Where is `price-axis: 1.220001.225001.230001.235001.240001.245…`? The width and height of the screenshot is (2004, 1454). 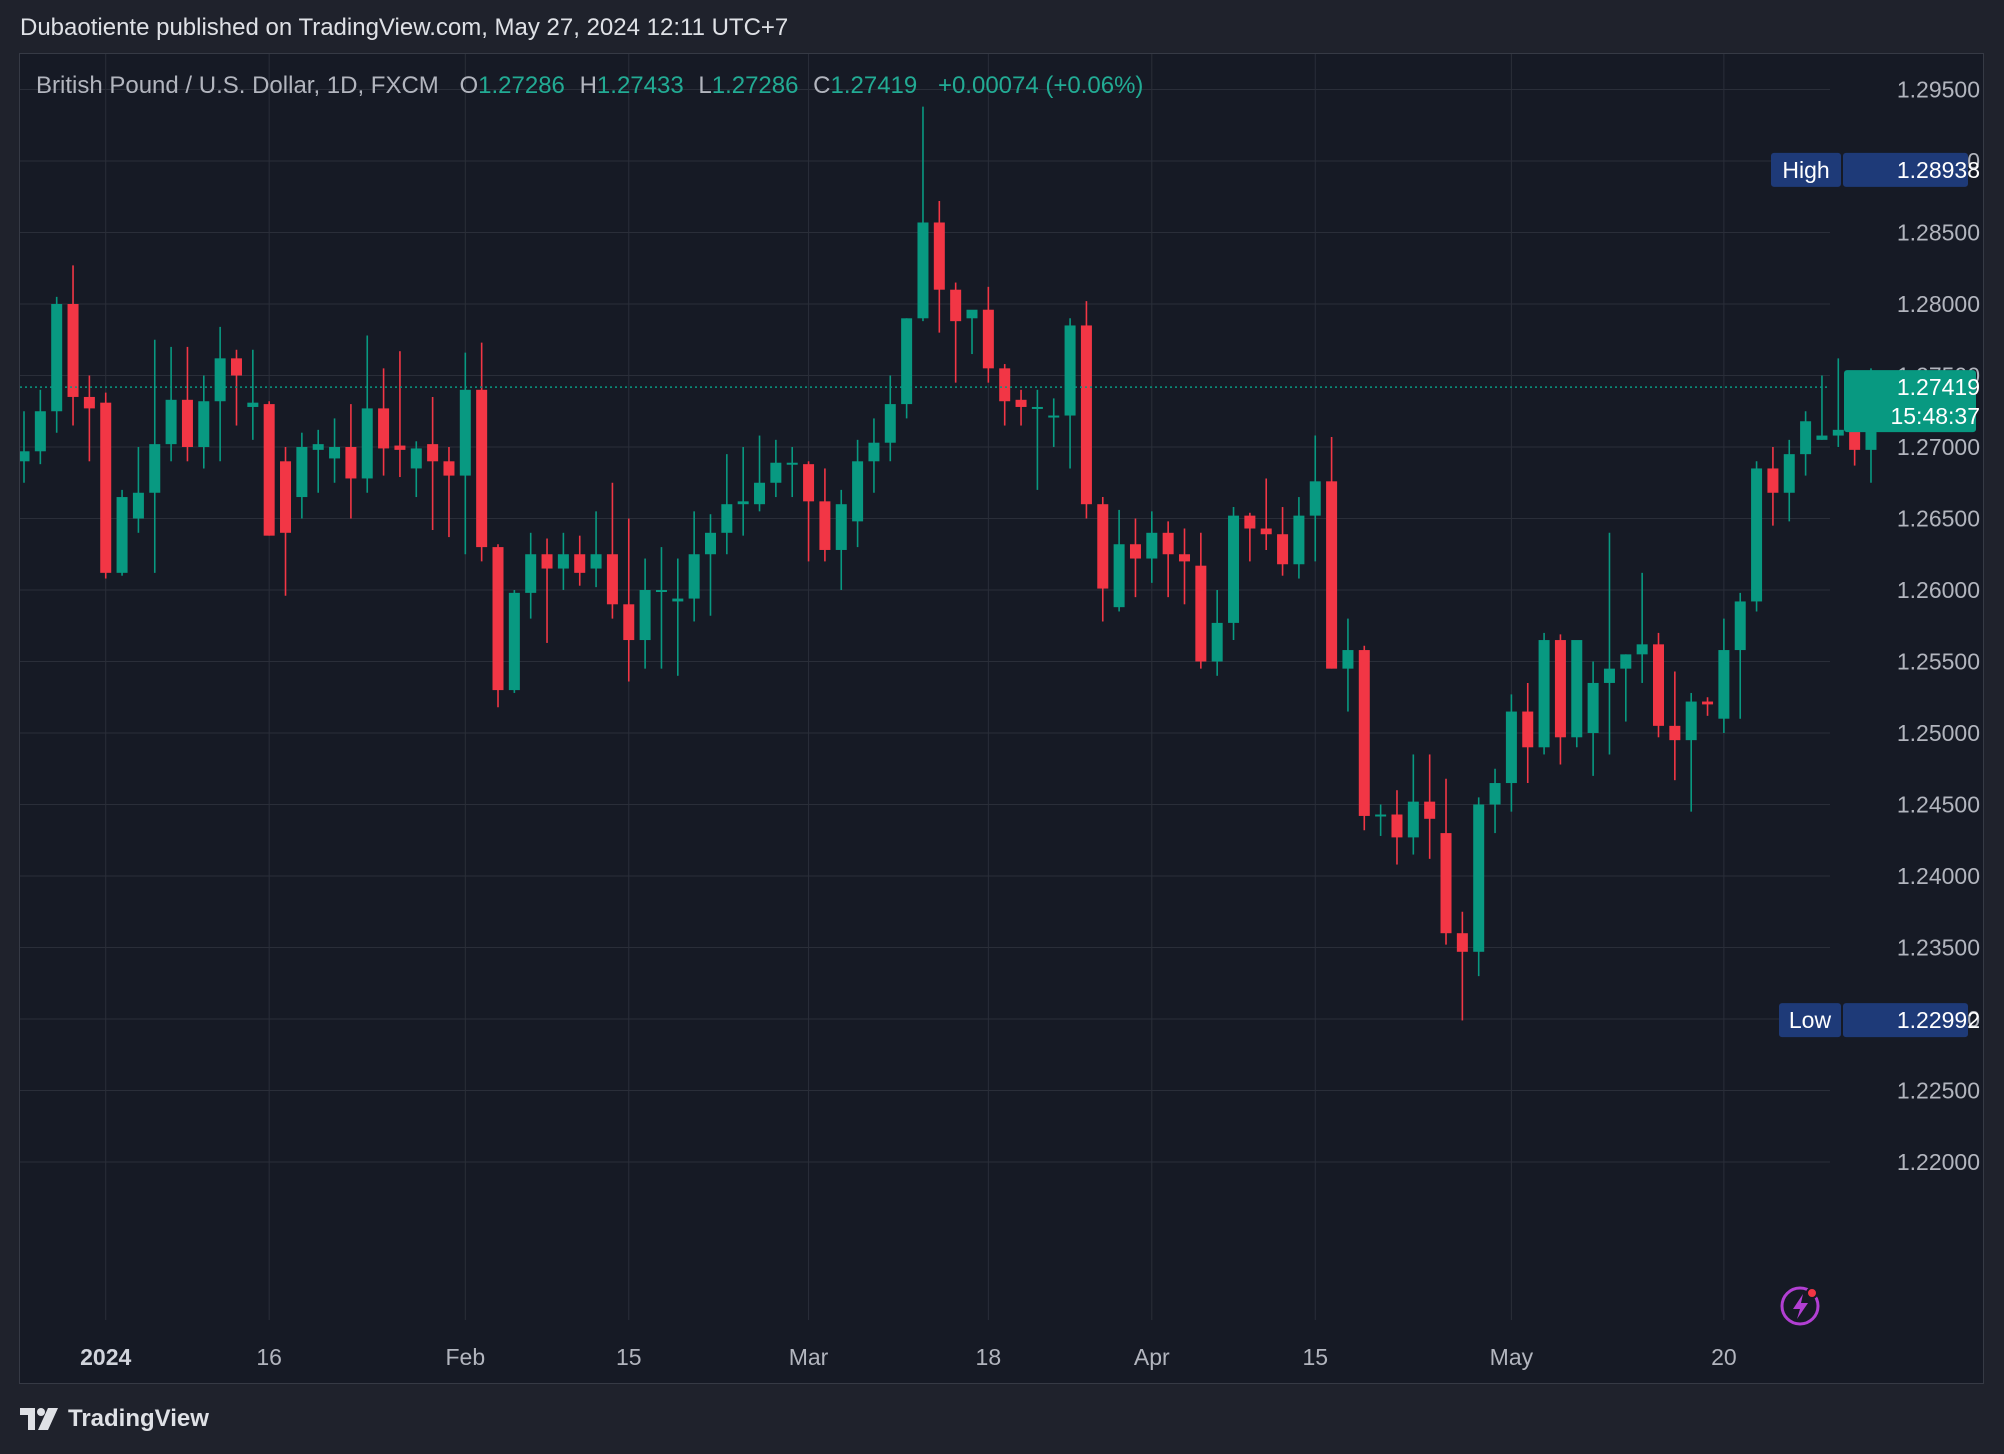 price-axis: 1.220001.225001.230001.235001.240001.245… is located at coordinates (1938, 615).